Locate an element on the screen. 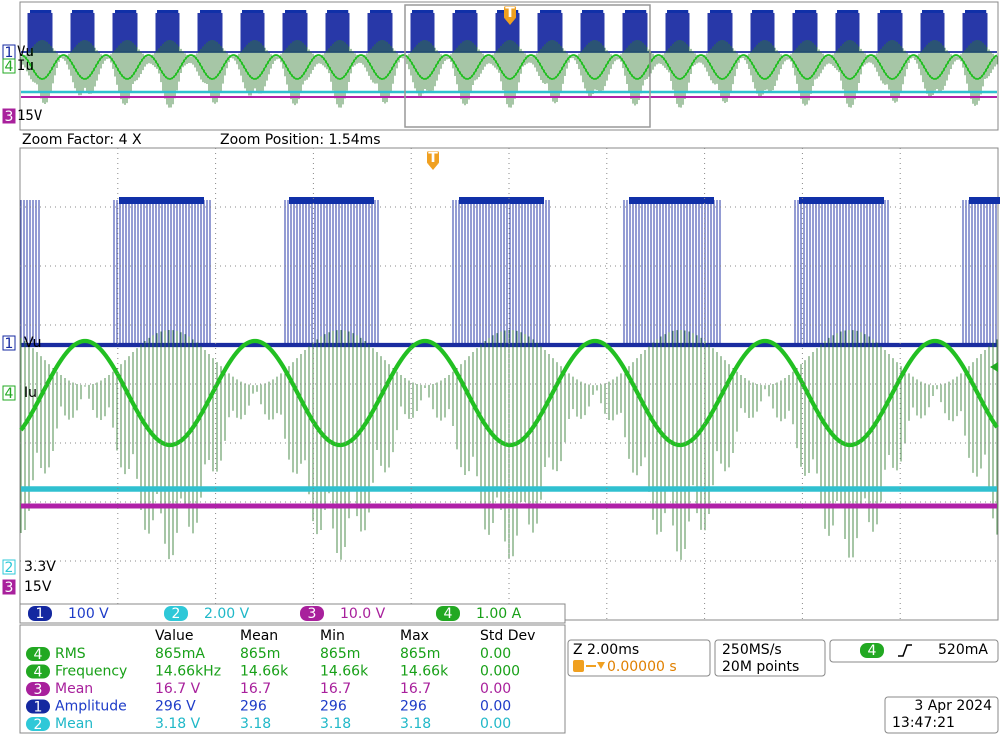 This screenshot has width=1000, height=735. trigger-pos-icon is located at coordinates (578, 666).